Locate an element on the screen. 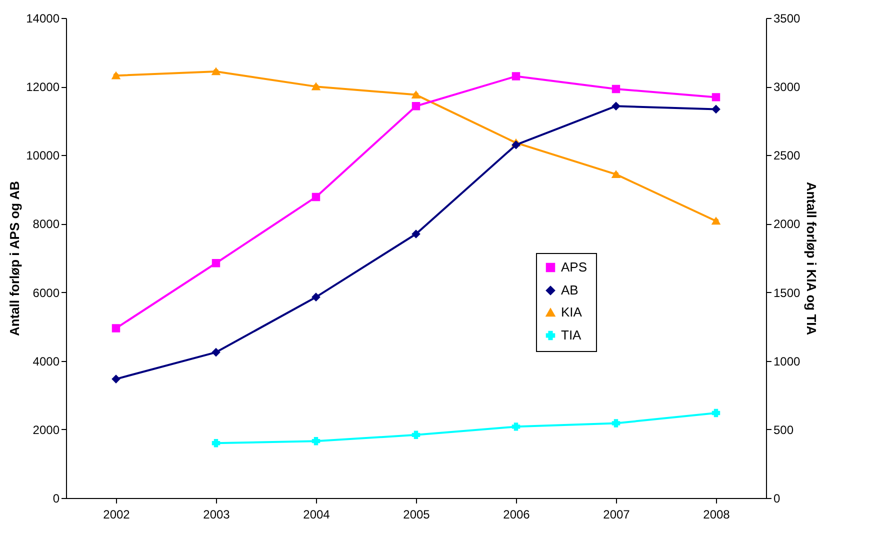 The image size is (878, 537). legend-label: AB is located at coordinates (569, 290).